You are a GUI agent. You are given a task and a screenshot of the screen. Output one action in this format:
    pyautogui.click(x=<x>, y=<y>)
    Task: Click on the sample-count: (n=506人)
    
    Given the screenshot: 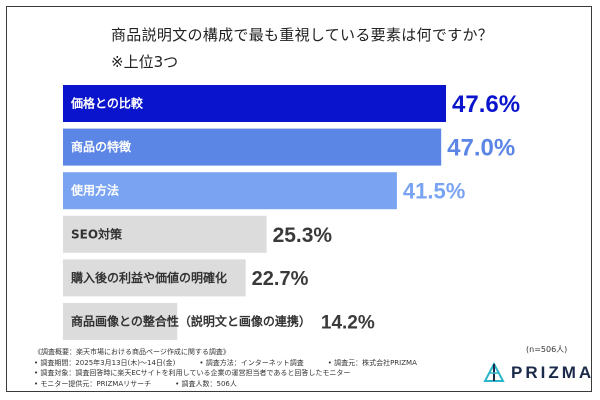 What is the action you would take?
    pyautogui.click(x=547, y=349)
    